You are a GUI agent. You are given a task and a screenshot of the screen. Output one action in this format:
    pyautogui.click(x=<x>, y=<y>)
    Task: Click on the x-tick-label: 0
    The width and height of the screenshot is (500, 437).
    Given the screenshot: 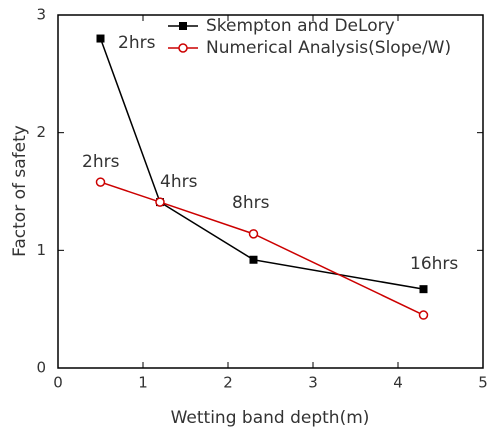 What is the action you would take?
    pyautogui.click(x=58, y=383)
    